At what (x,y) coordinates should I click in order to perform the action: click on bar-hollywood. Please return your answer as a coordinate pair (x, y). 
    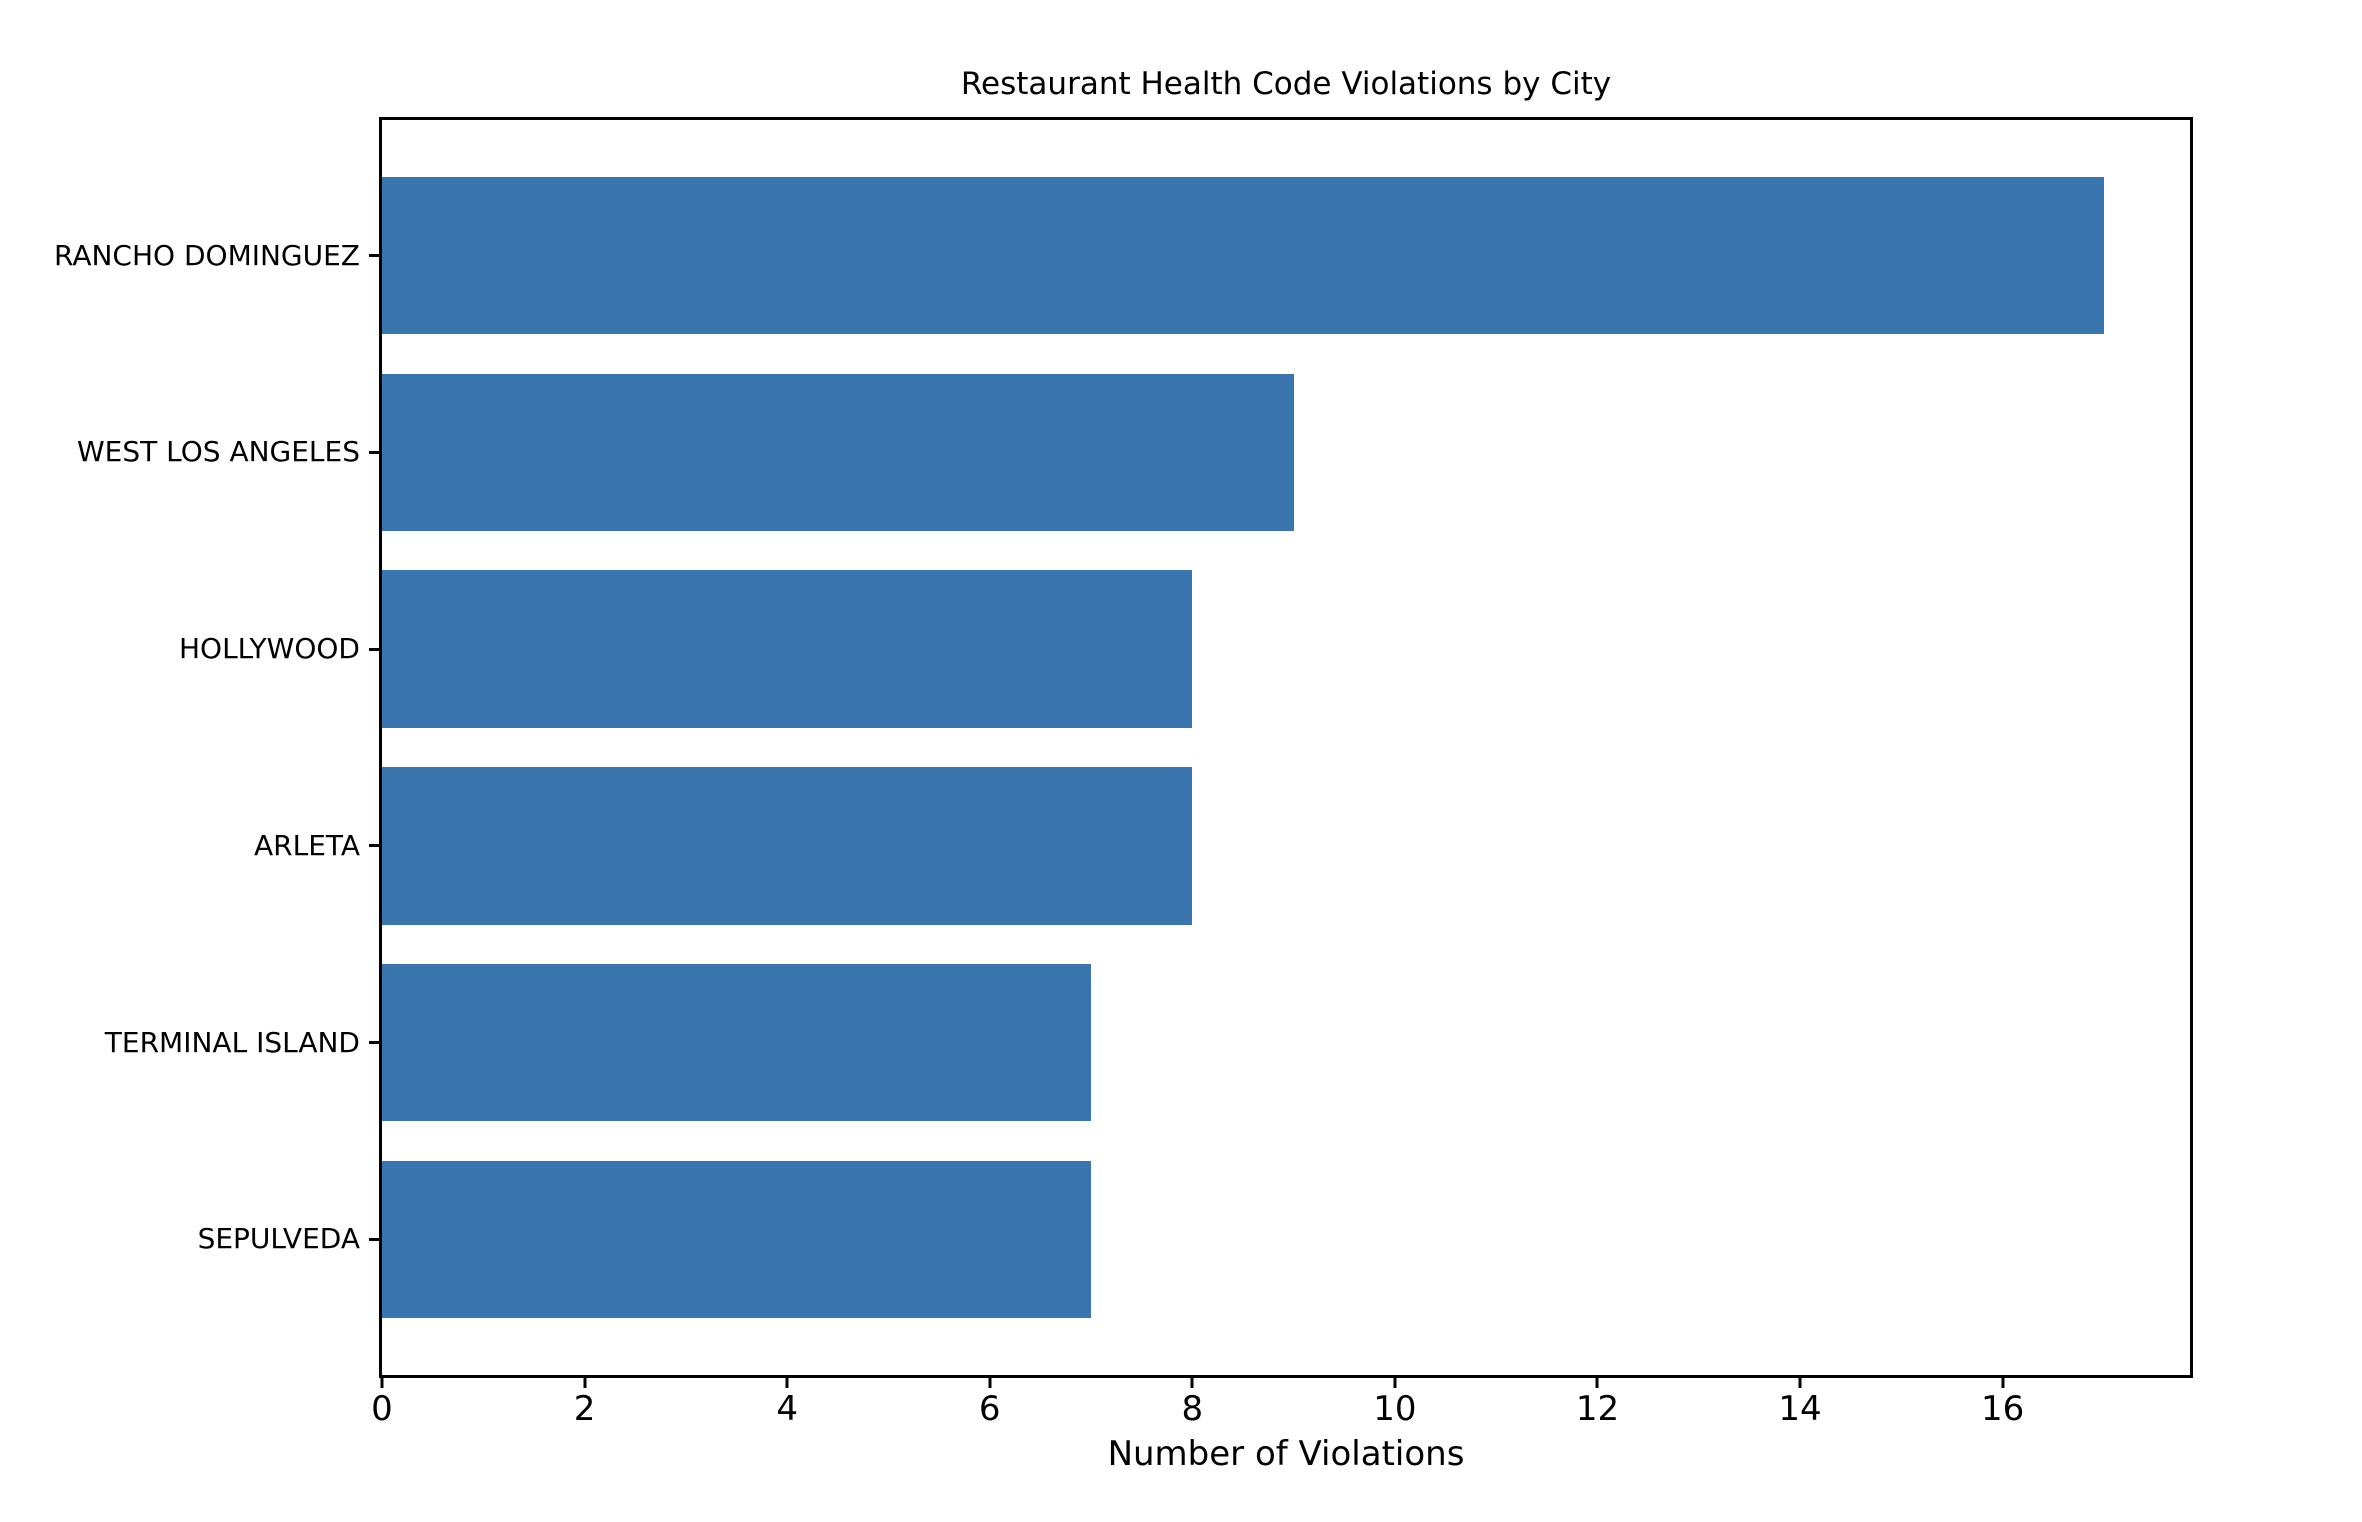
    Looking at the image, I should click on (787, 649).